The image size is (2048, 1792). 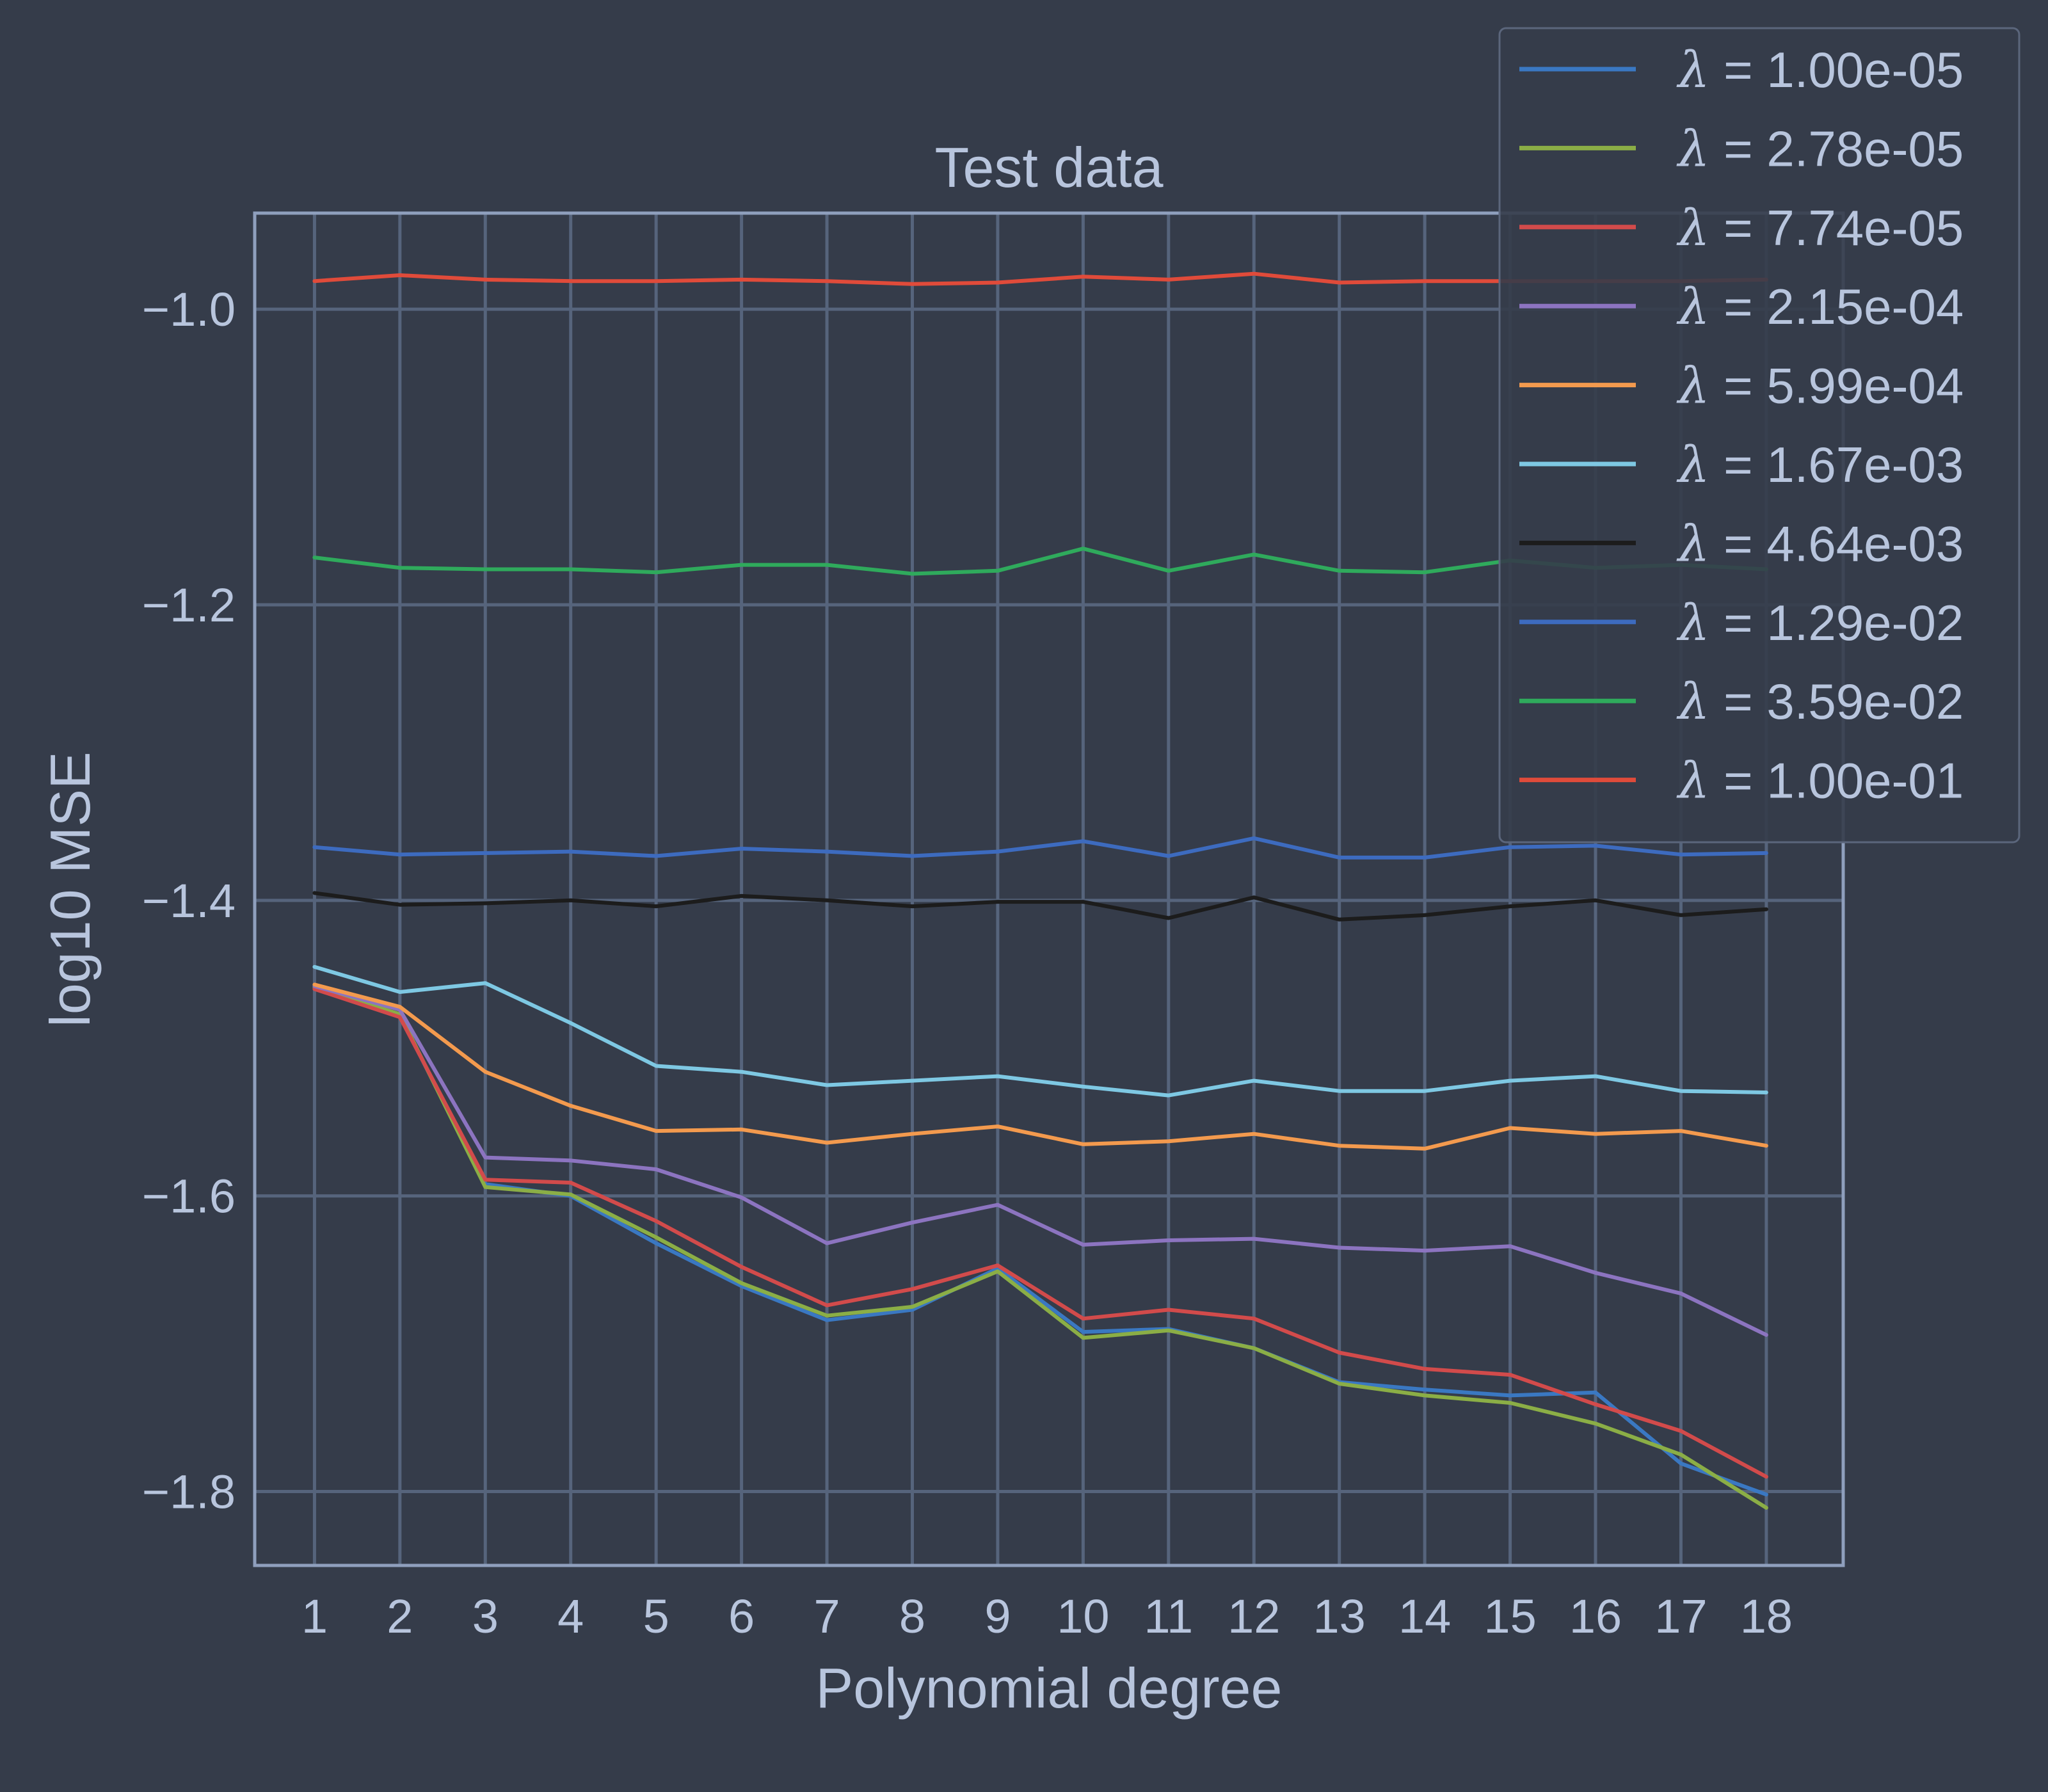 I want to click on y-tick-label: −1.4, so click(x=189, y=900).